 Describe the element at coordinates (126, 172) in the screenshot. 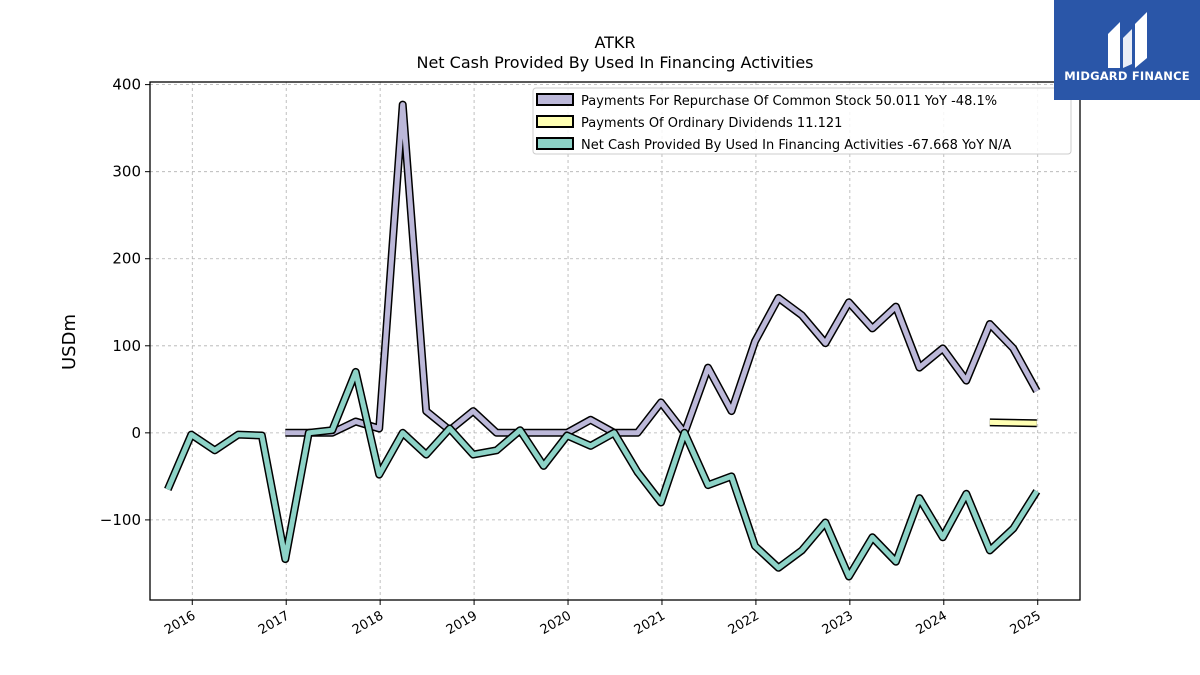

I see `y-tick-label: 300` at that location.